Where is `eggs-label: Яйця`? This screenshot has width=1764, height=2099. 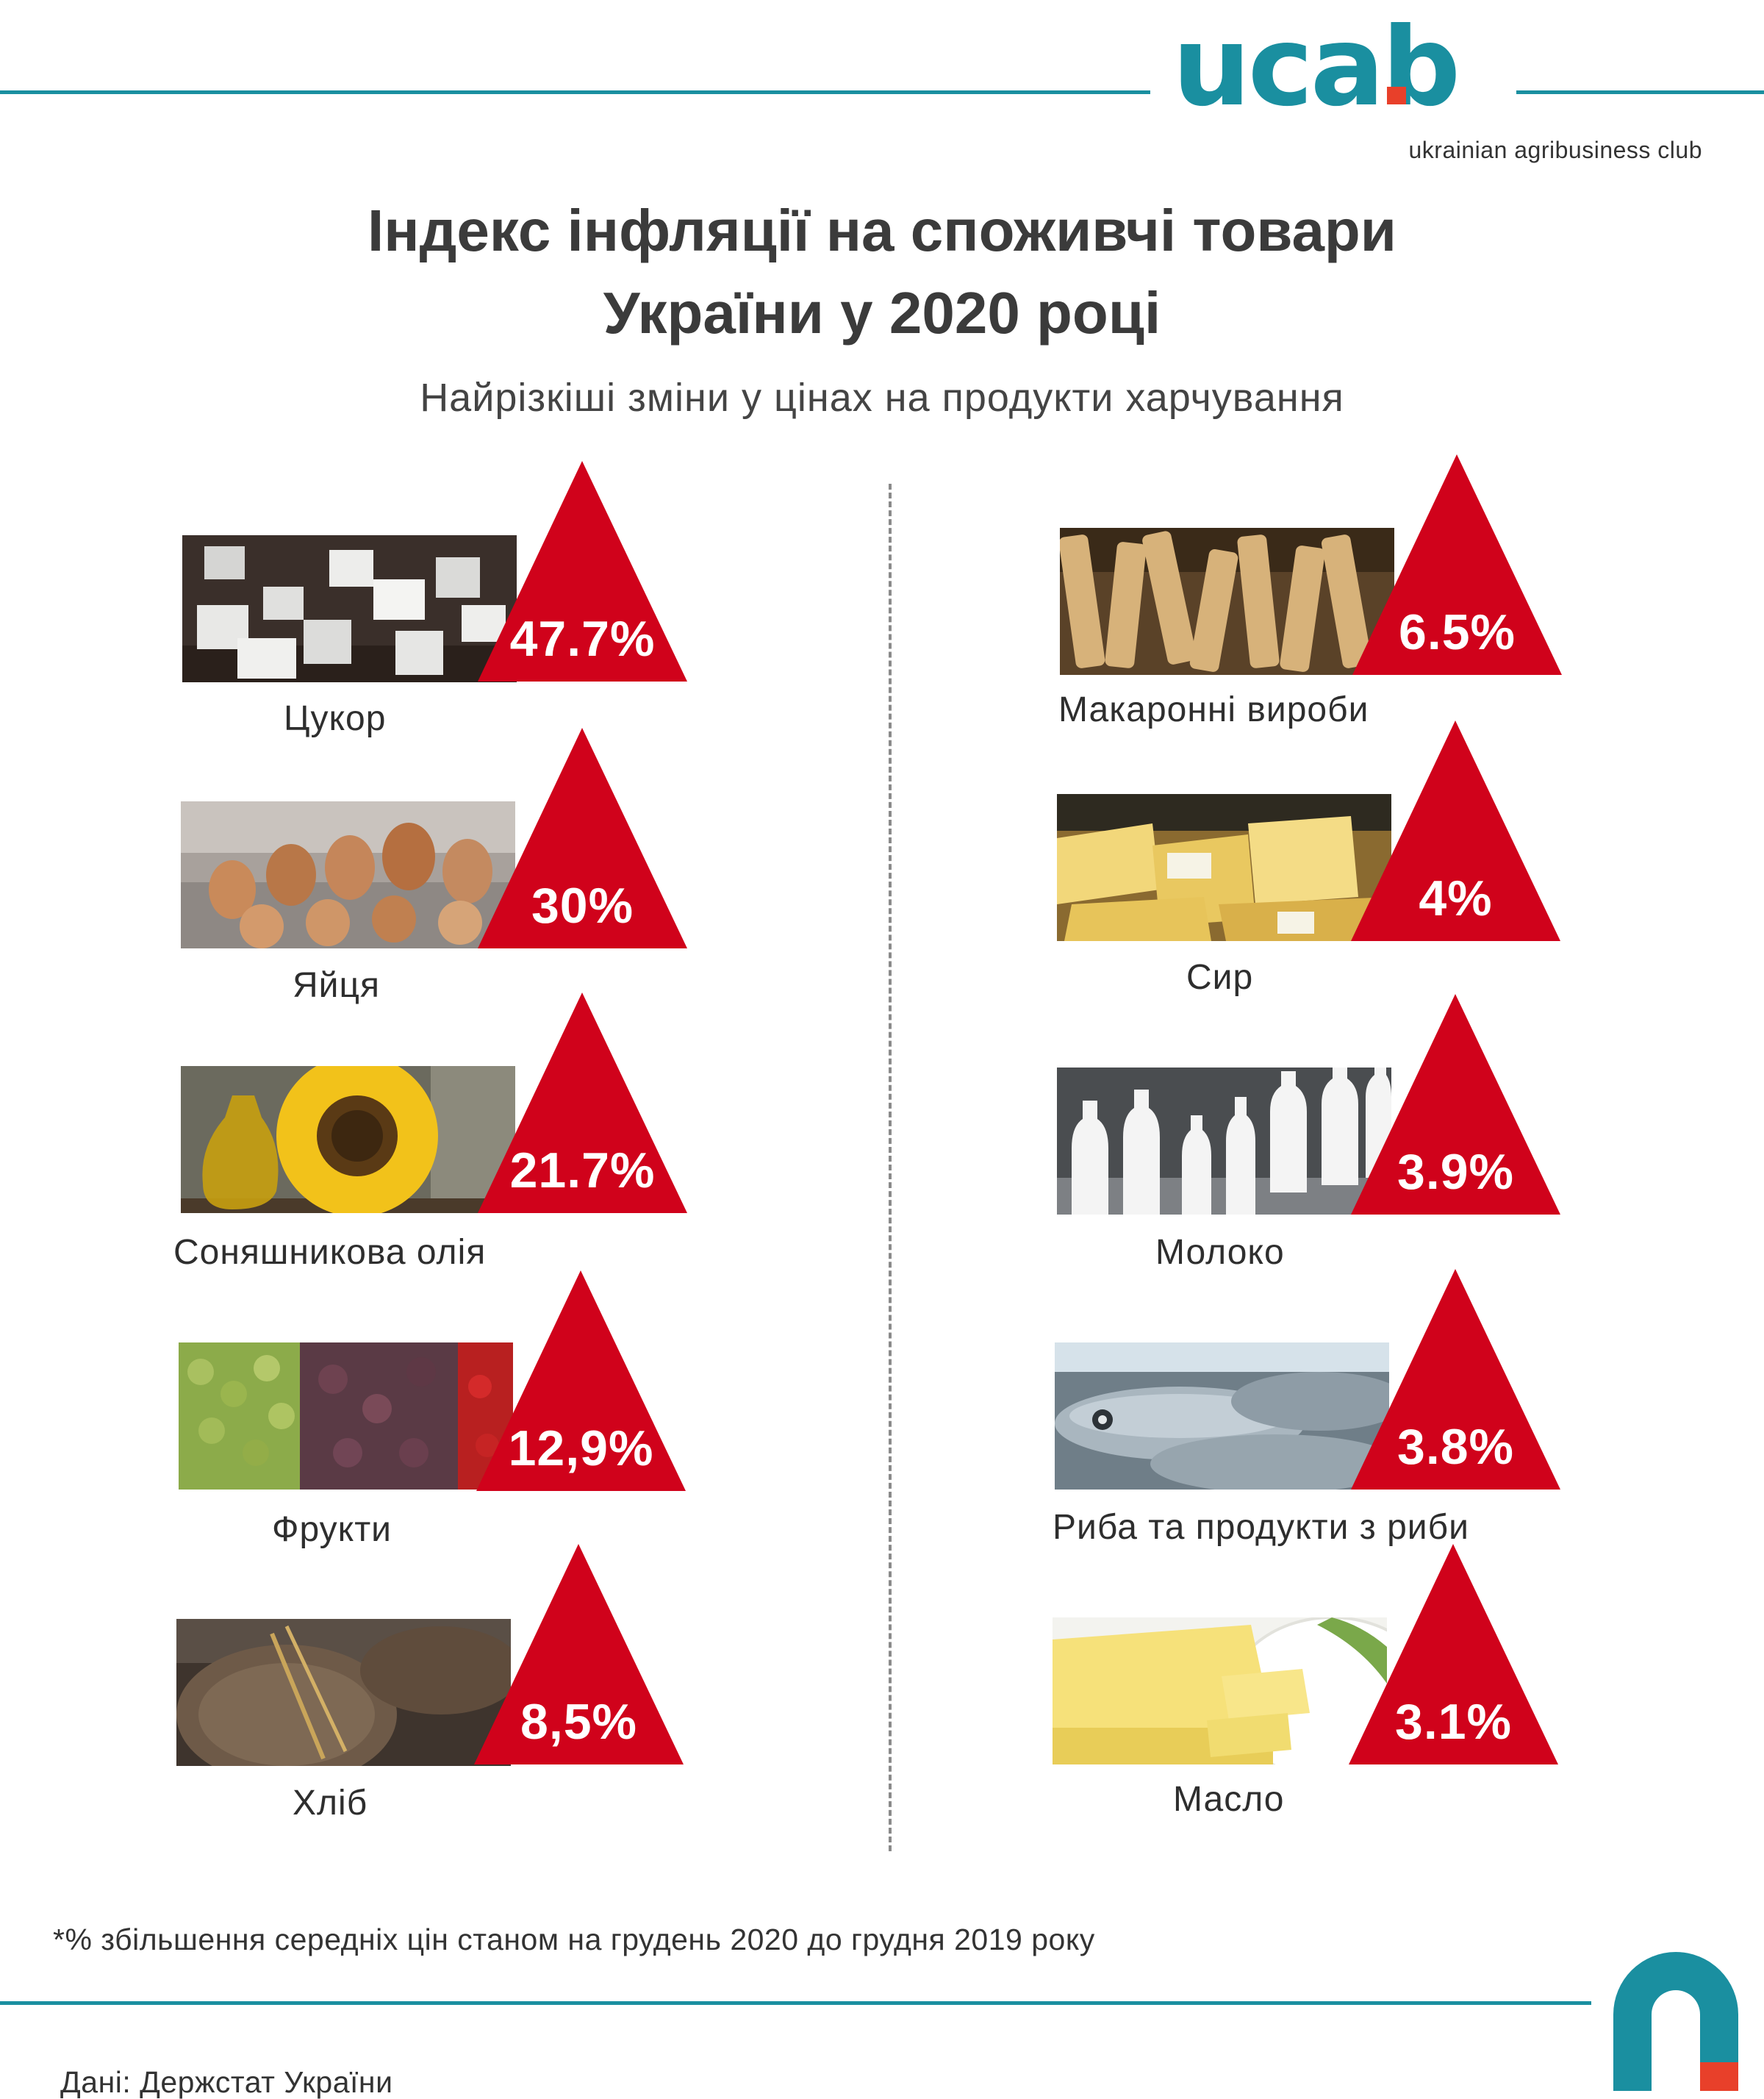
eggs-label: Яйця is located at coordinates (336, 985).